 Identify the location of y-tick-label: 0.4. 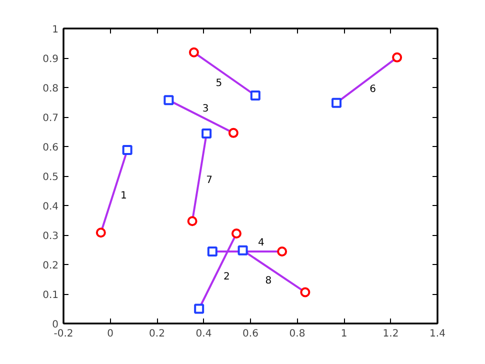
(50, 207).